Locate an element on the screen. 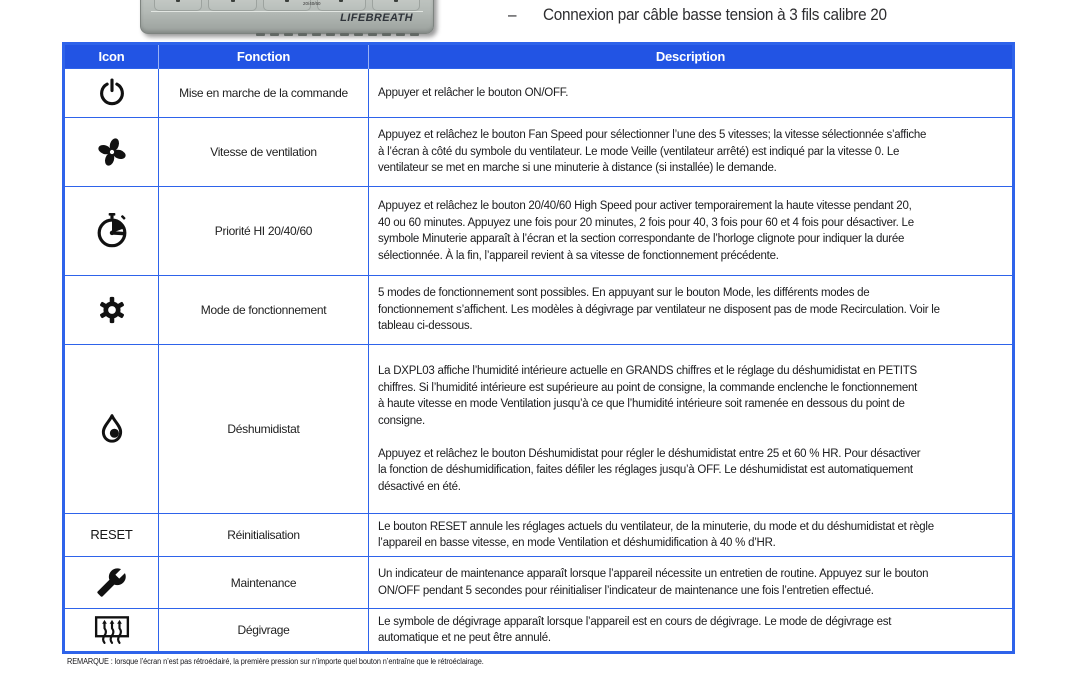  defrost-icon is located at coordinates (111, 630).